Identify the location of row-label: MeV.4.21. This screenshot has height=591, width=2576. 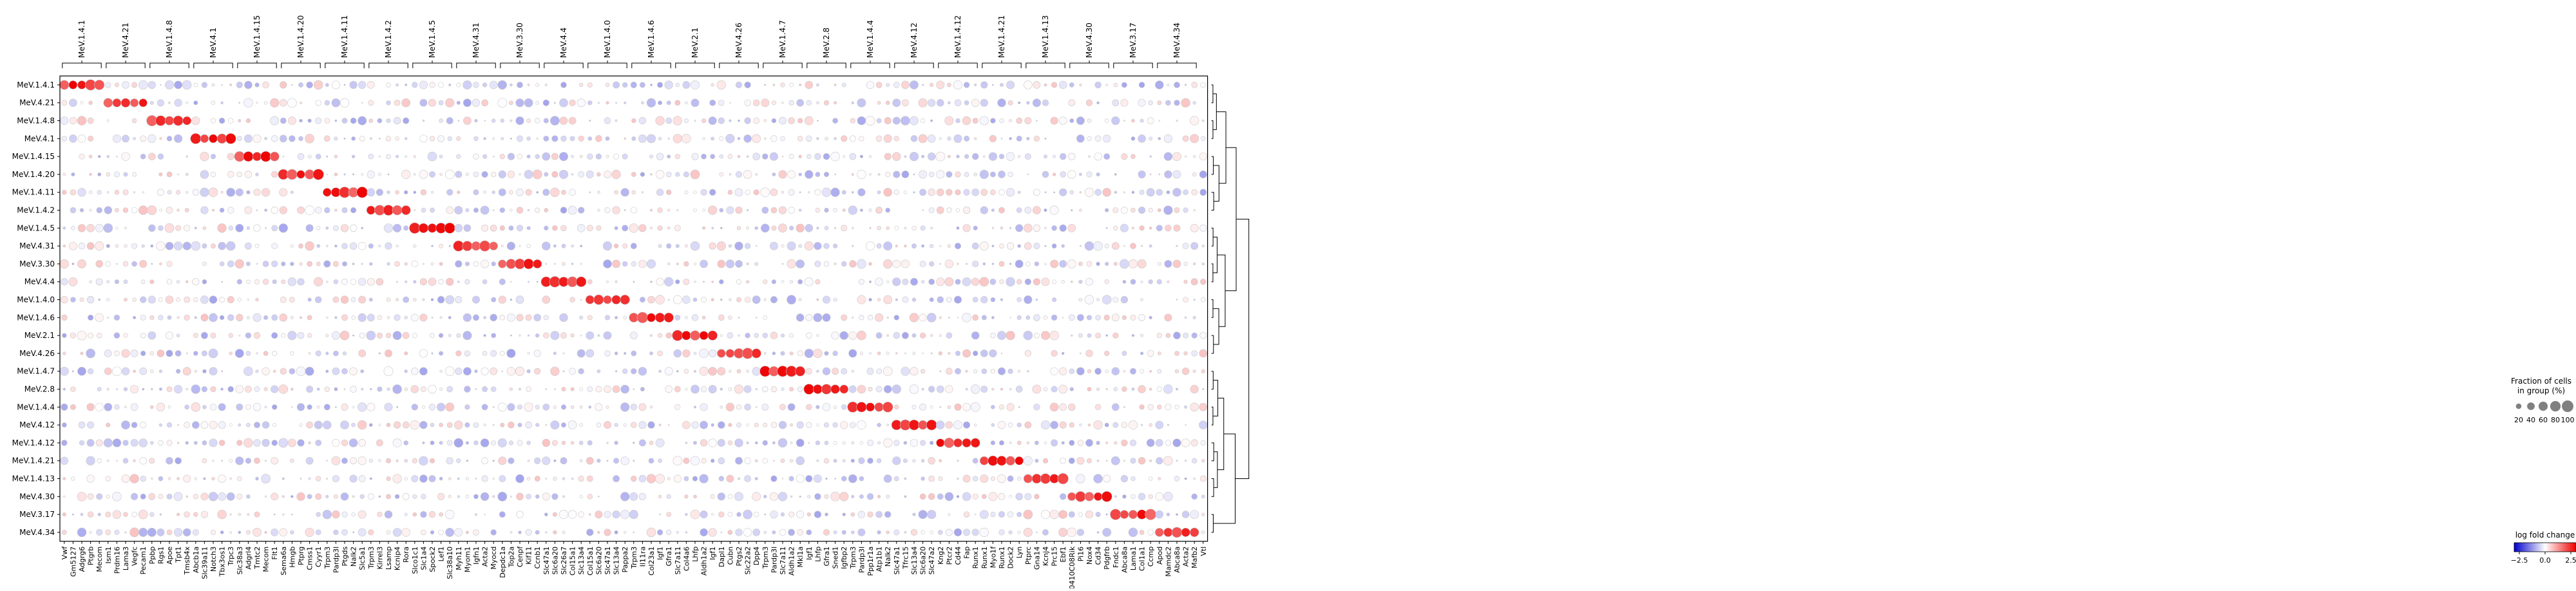
(37, 103).